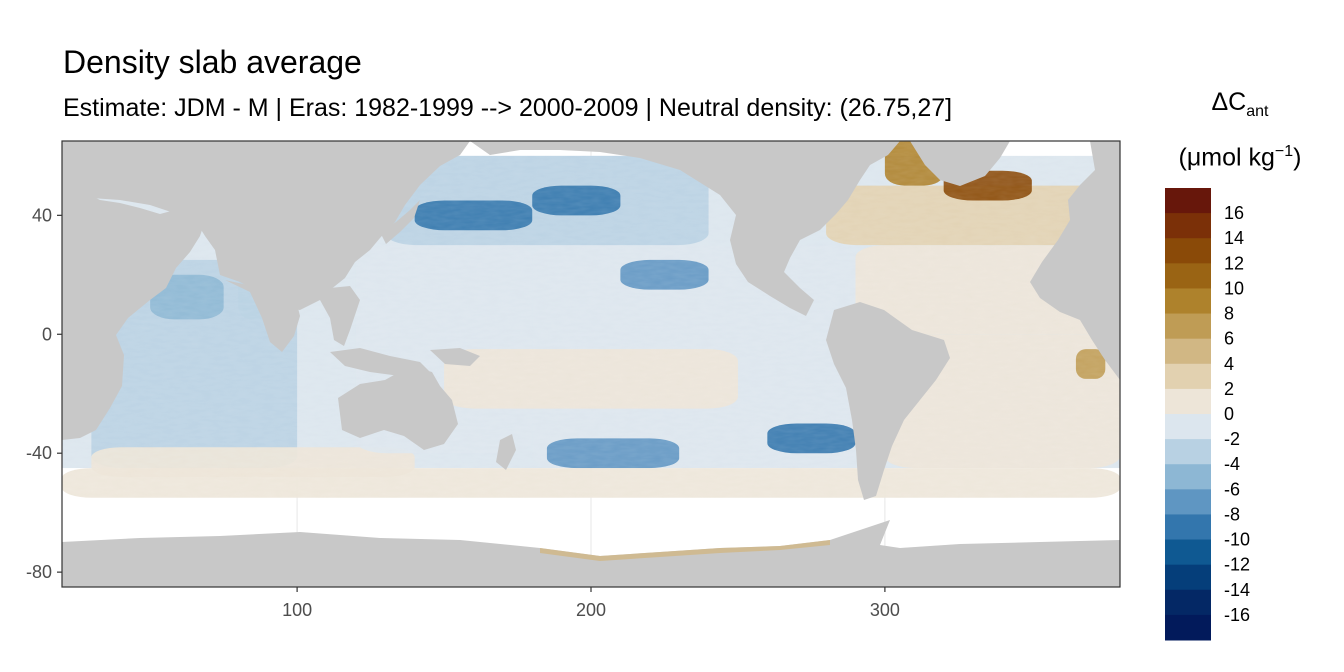 This screenshot has height=672, width=1344. I want to click on legend-label: 12, so click(1234, 263).